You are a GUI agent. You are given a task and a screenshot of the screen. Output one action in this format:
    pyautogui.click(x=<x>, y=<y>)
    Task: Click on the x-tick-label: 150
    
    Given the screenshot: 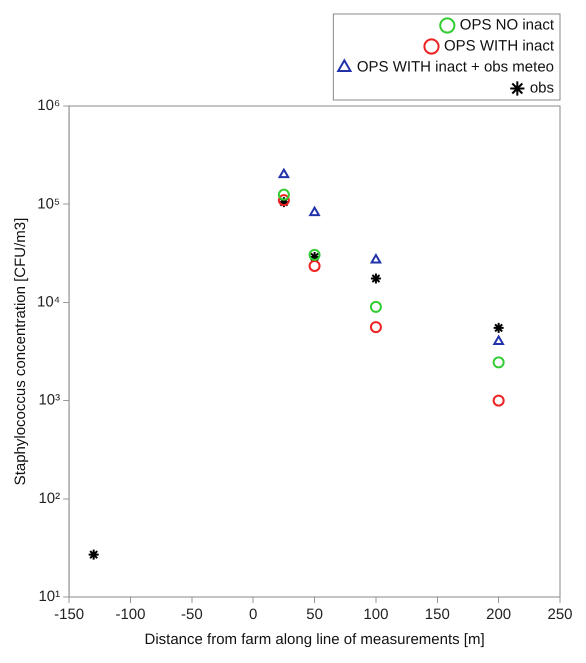 What is the action you would take?
    pyautogui.click(x=437, y=615)
    